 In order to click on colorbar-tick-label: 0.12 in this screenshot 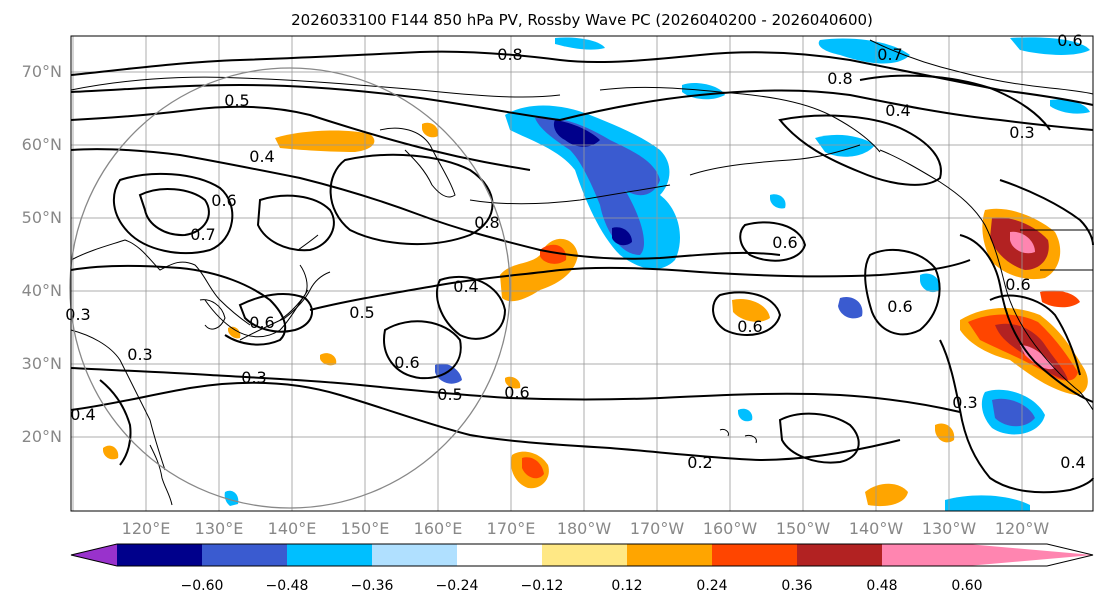, I will do `click(626, 586)`.